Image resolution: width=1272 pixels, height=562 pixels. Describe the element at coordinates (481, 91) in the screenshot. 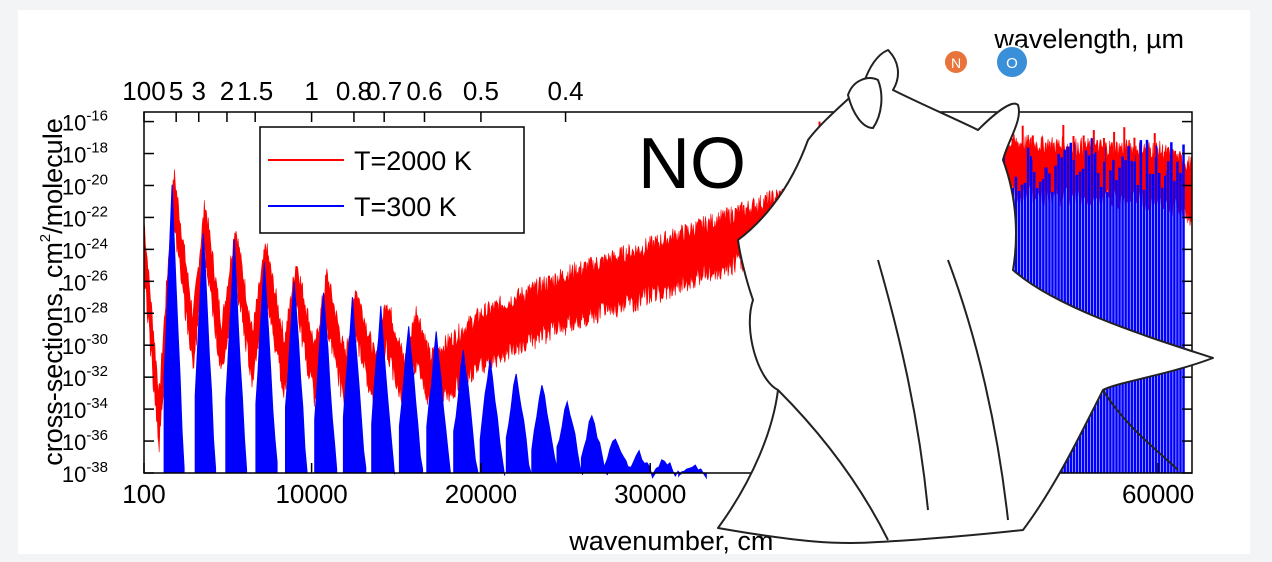

I see `x2-tick-label: 0.5` at that location.